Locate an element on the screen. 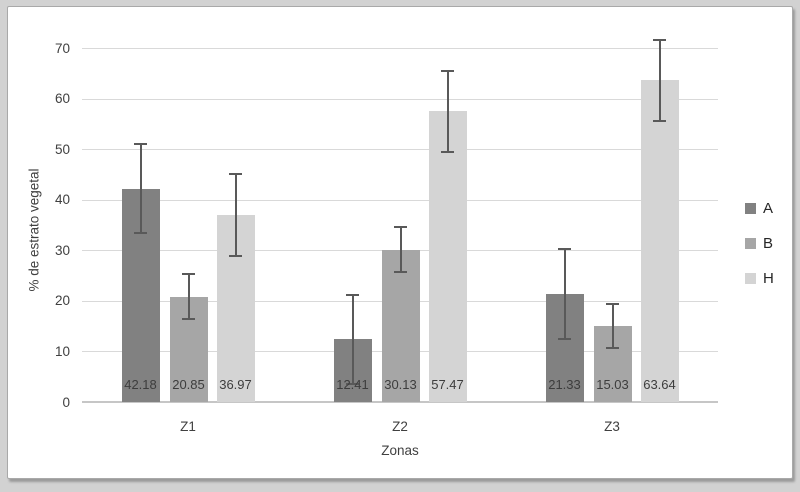  y-tick-label: 40 is located at coordinates (62, 200).